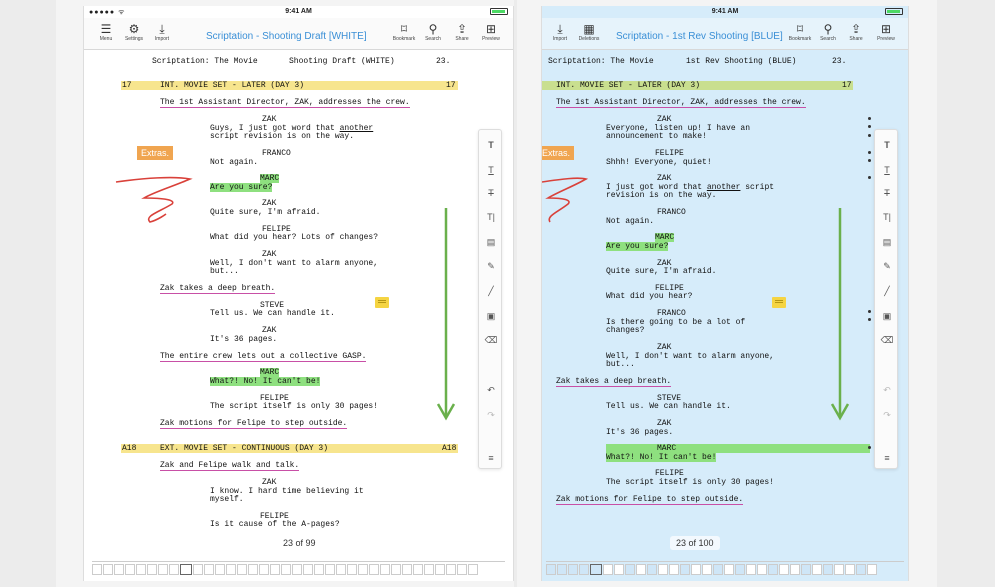 The image size is (995, 587). What do you see at coordinates (596, 569) in the screenshot?
I see `current-page-thumbnail` at bounding box center [596, 569].